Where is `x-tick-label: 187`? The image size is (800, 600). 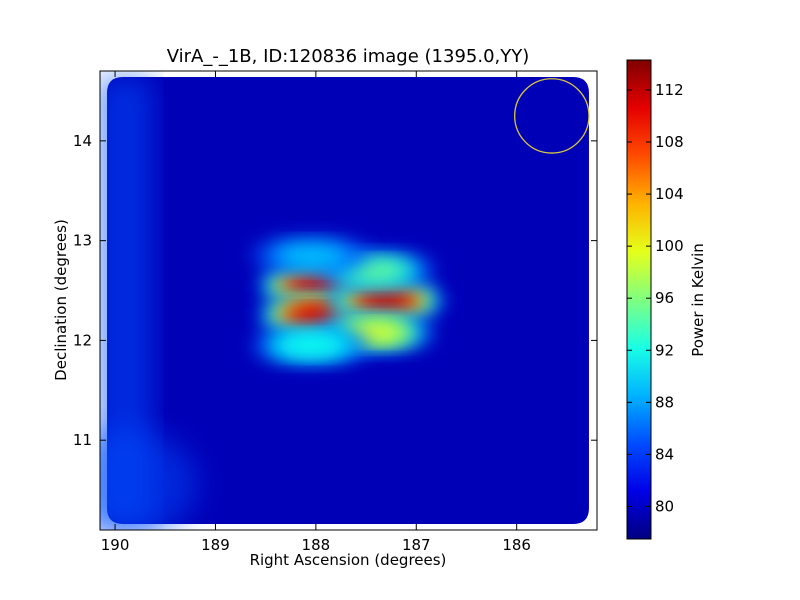
x-tick-label: 187 is located at coordinates (416, 545).